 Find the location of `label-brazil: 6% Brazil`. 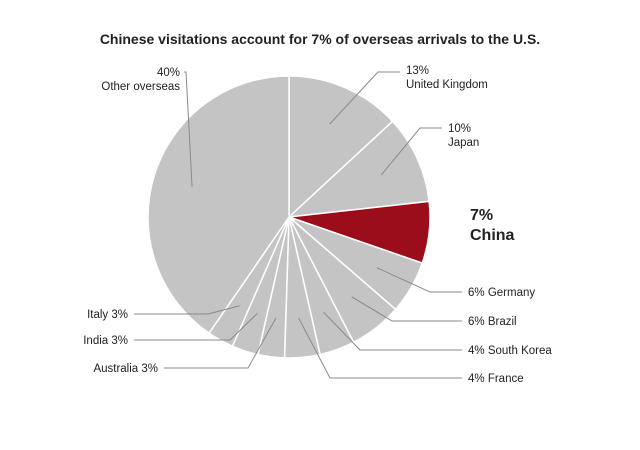

label-brazil: 6% Brazil is located at coordinates (492, 322).